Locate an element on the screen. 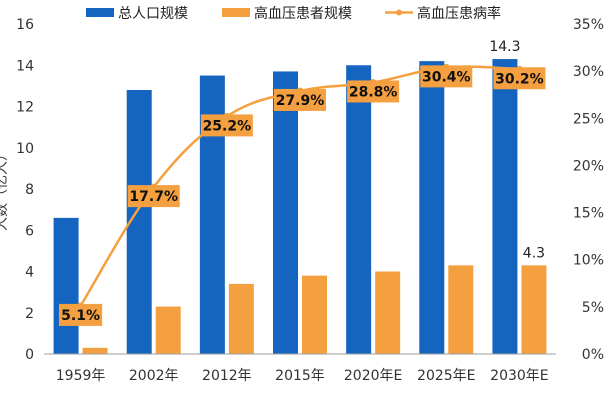 The width and height of the screenshot is (615, 408). legend-item: 高血压患者规模 is located at coordinates (287, 13).